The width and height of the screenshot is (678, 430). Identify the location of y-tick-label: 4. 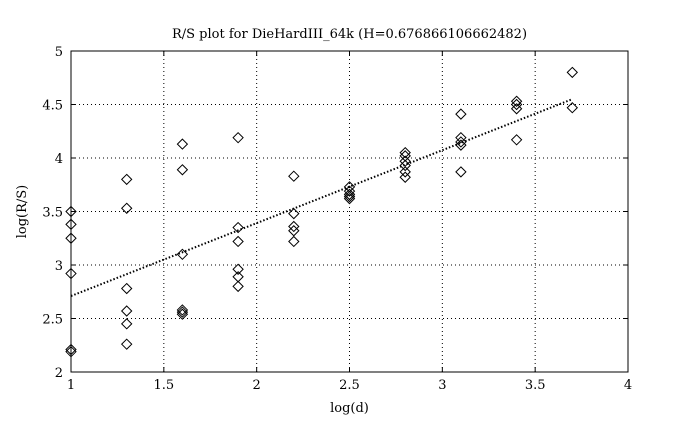
(59, 159).